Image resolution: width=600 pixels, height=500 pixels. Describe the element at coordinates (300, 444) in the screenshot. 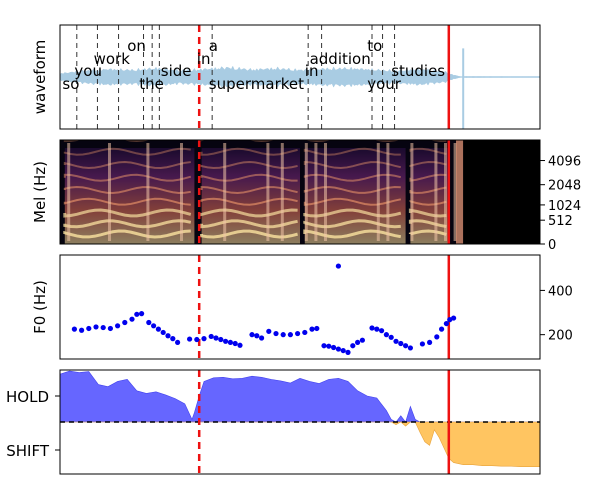

I see `shift-area` at that location.